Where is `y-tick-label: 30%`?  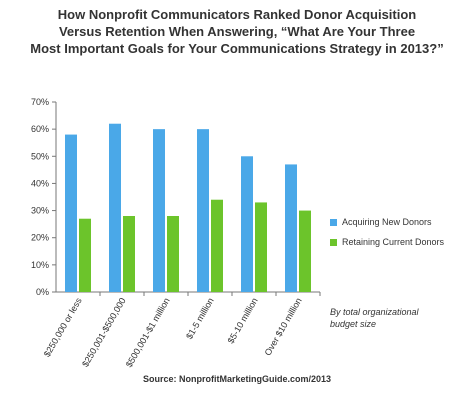
y-tick-label: 30% is located at coordinates (40, 211).